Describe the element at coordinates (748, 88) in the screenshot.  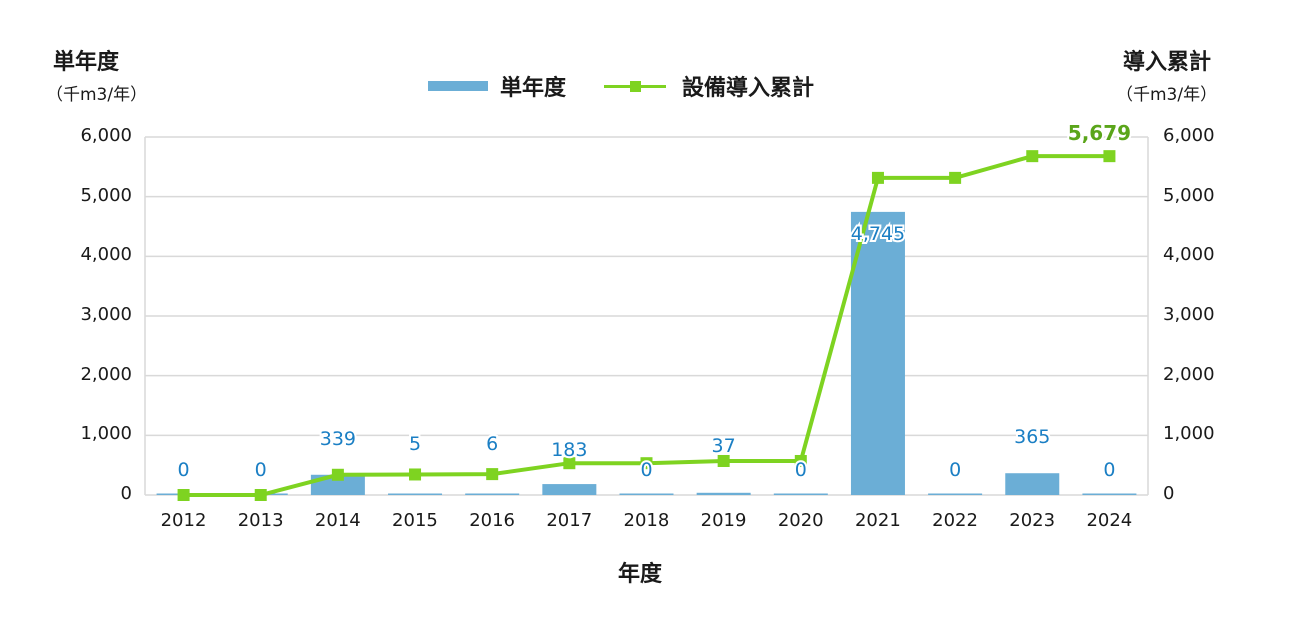
I see `legend-line-label: 設備導入累計` at that location.